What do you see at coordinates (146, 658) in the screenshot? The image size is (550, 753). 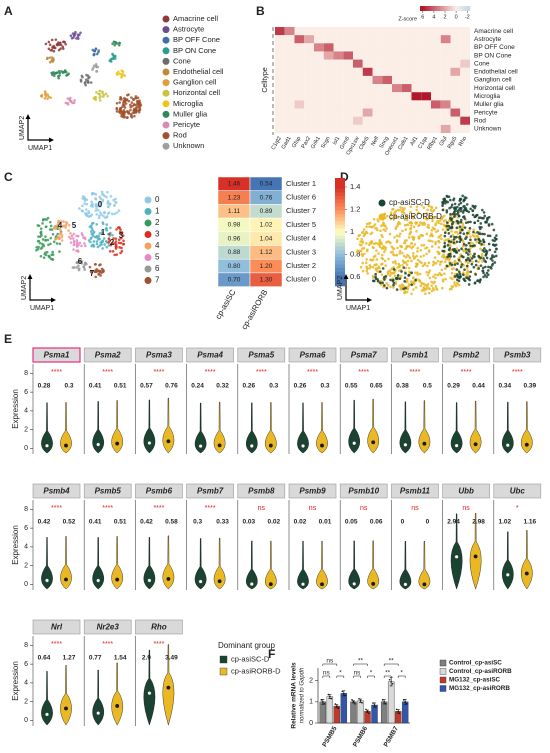 I see `mean-label: 2.9` at bounding box center [146, 658].